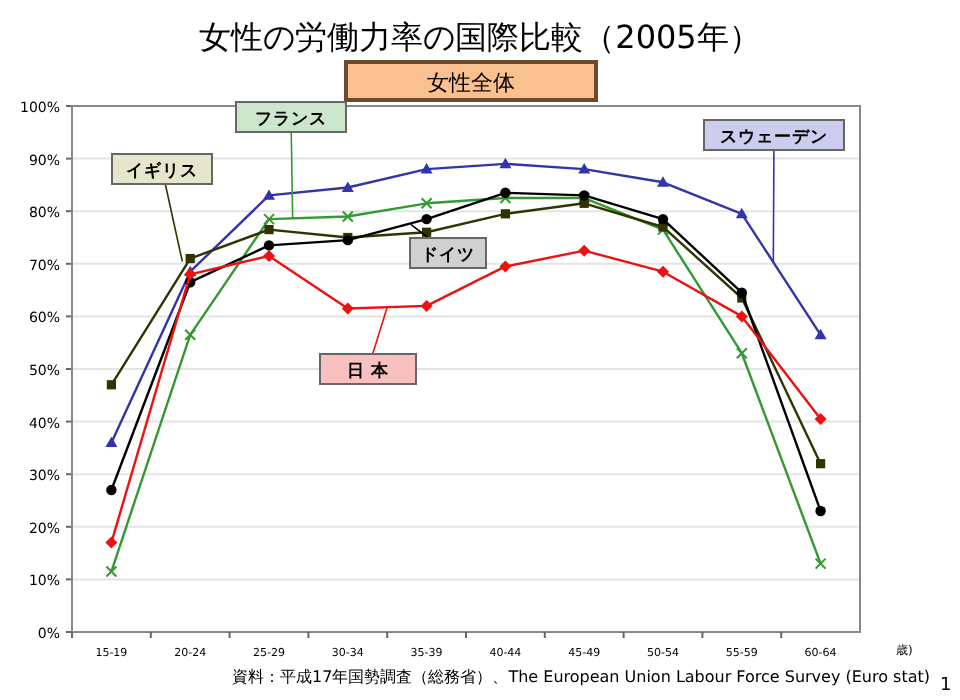 The width and height of the screenshot is (960, 700). Describe the element at coordinates (471, 83) in the screenshot. I see `chart-subtitle: 女性全体` at that location.